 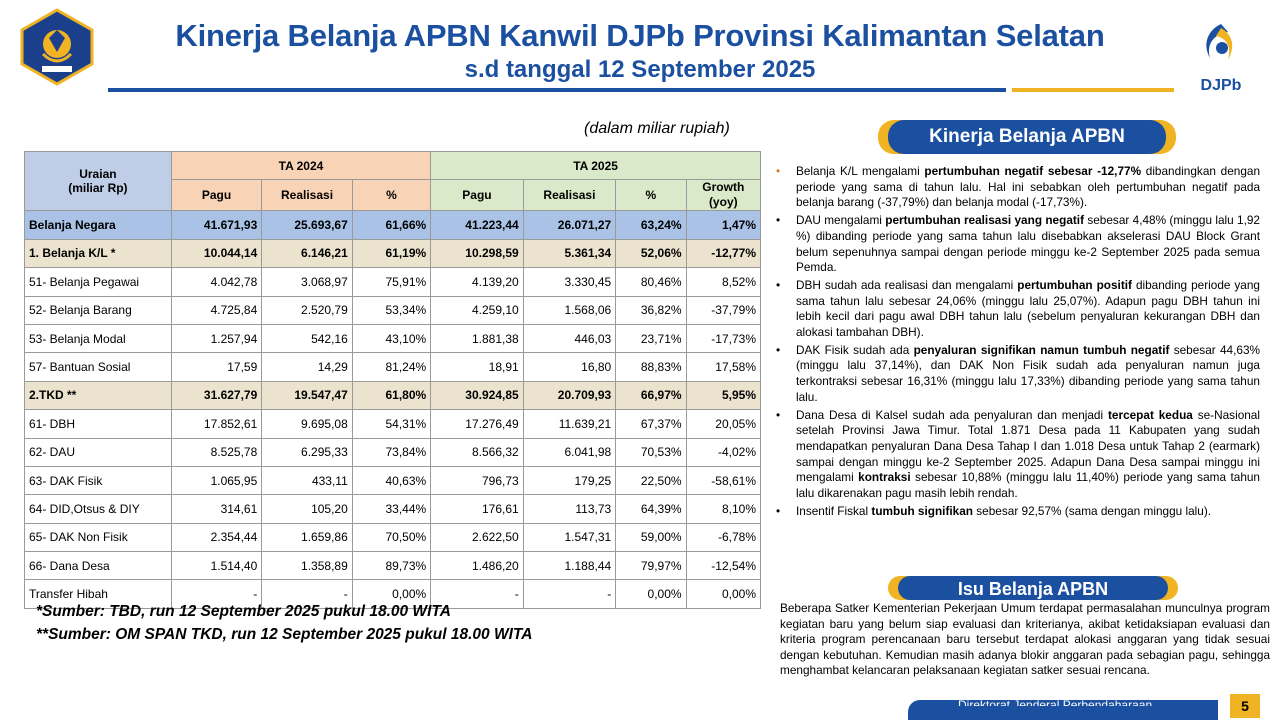 I want to click on cell-real24: 433,11, so click(x=307, y=480).